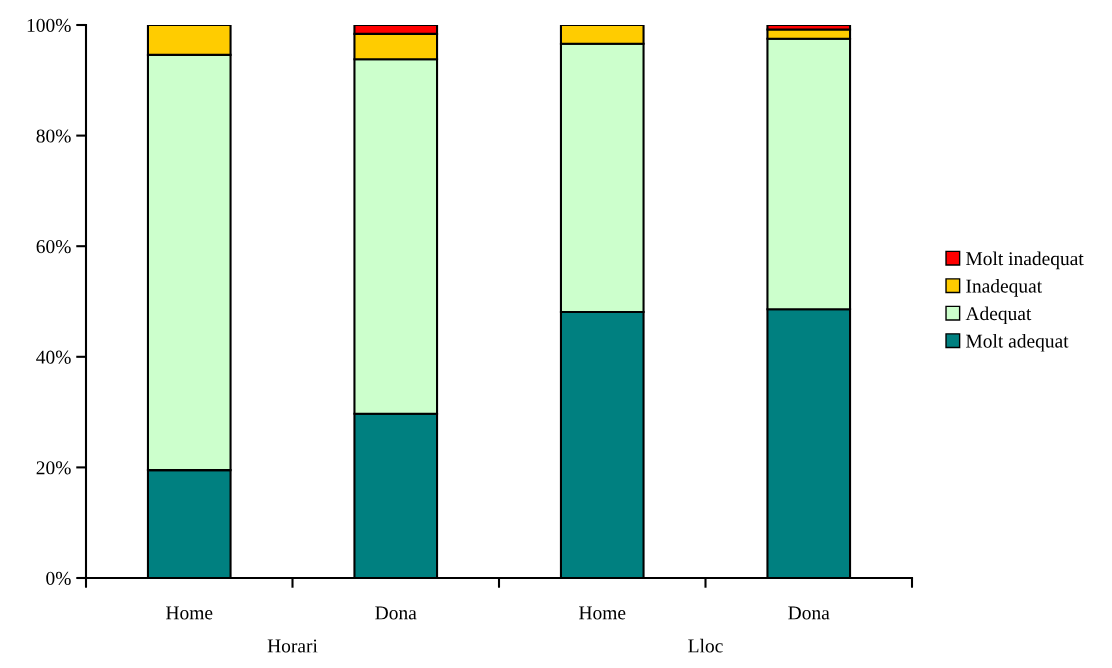  I want to click on legend-label: Adequat, so click(998, 315).